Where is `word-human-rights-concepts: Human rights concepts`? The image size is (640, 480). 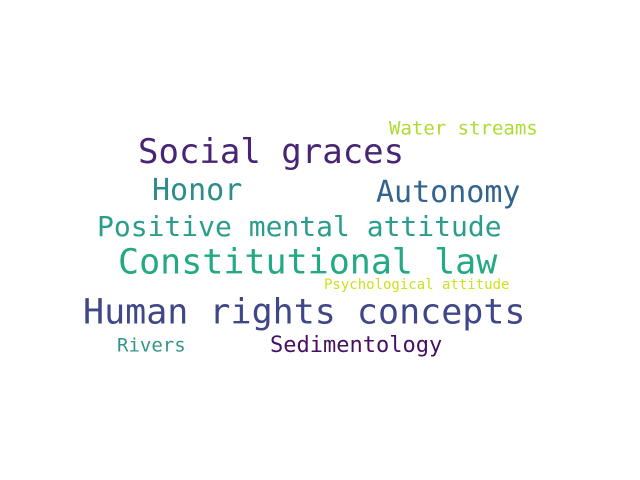 word-human-rights-concepts: Human rights concepts is located at coordinates (304, 312).